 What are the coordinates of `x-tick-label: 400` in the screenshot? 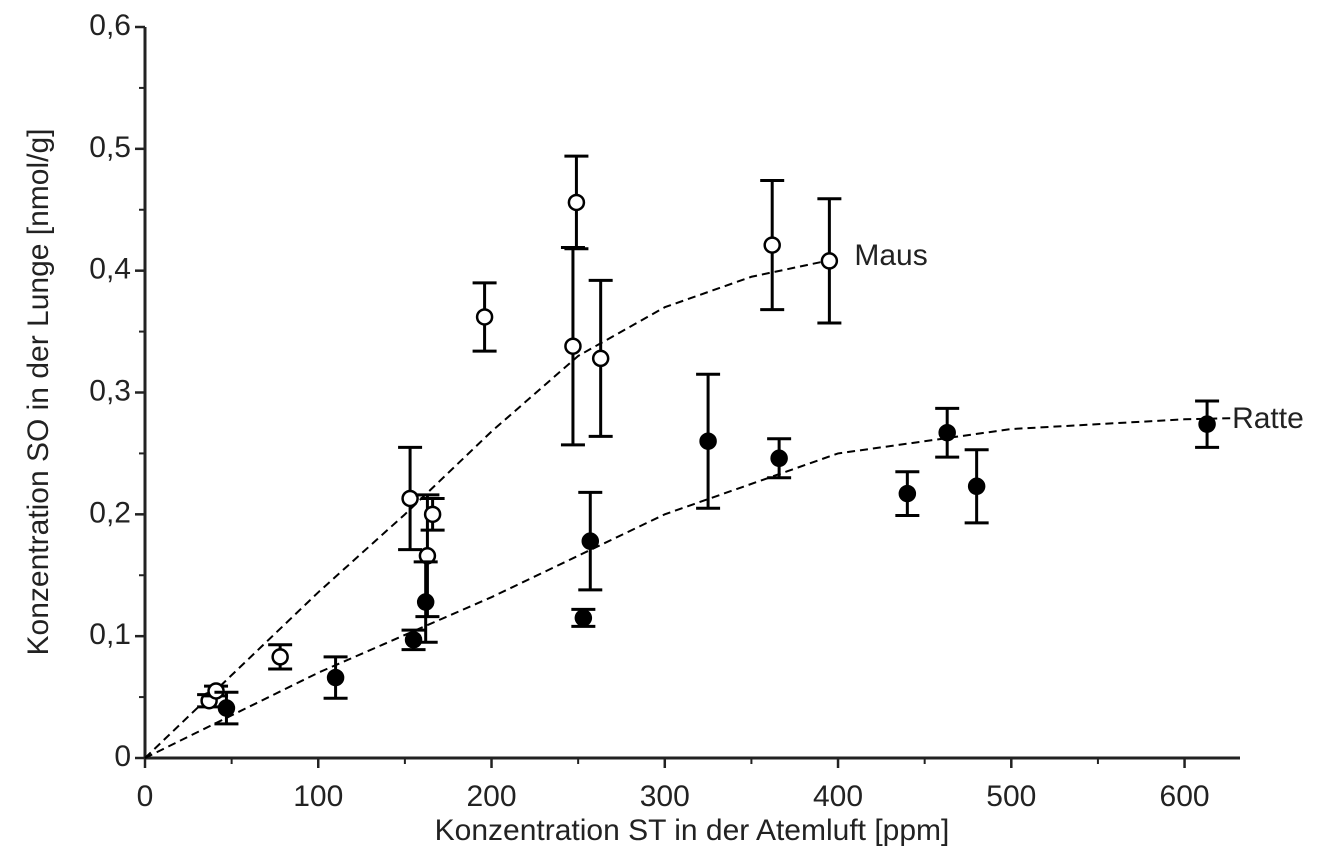 It's located at (838, 796).